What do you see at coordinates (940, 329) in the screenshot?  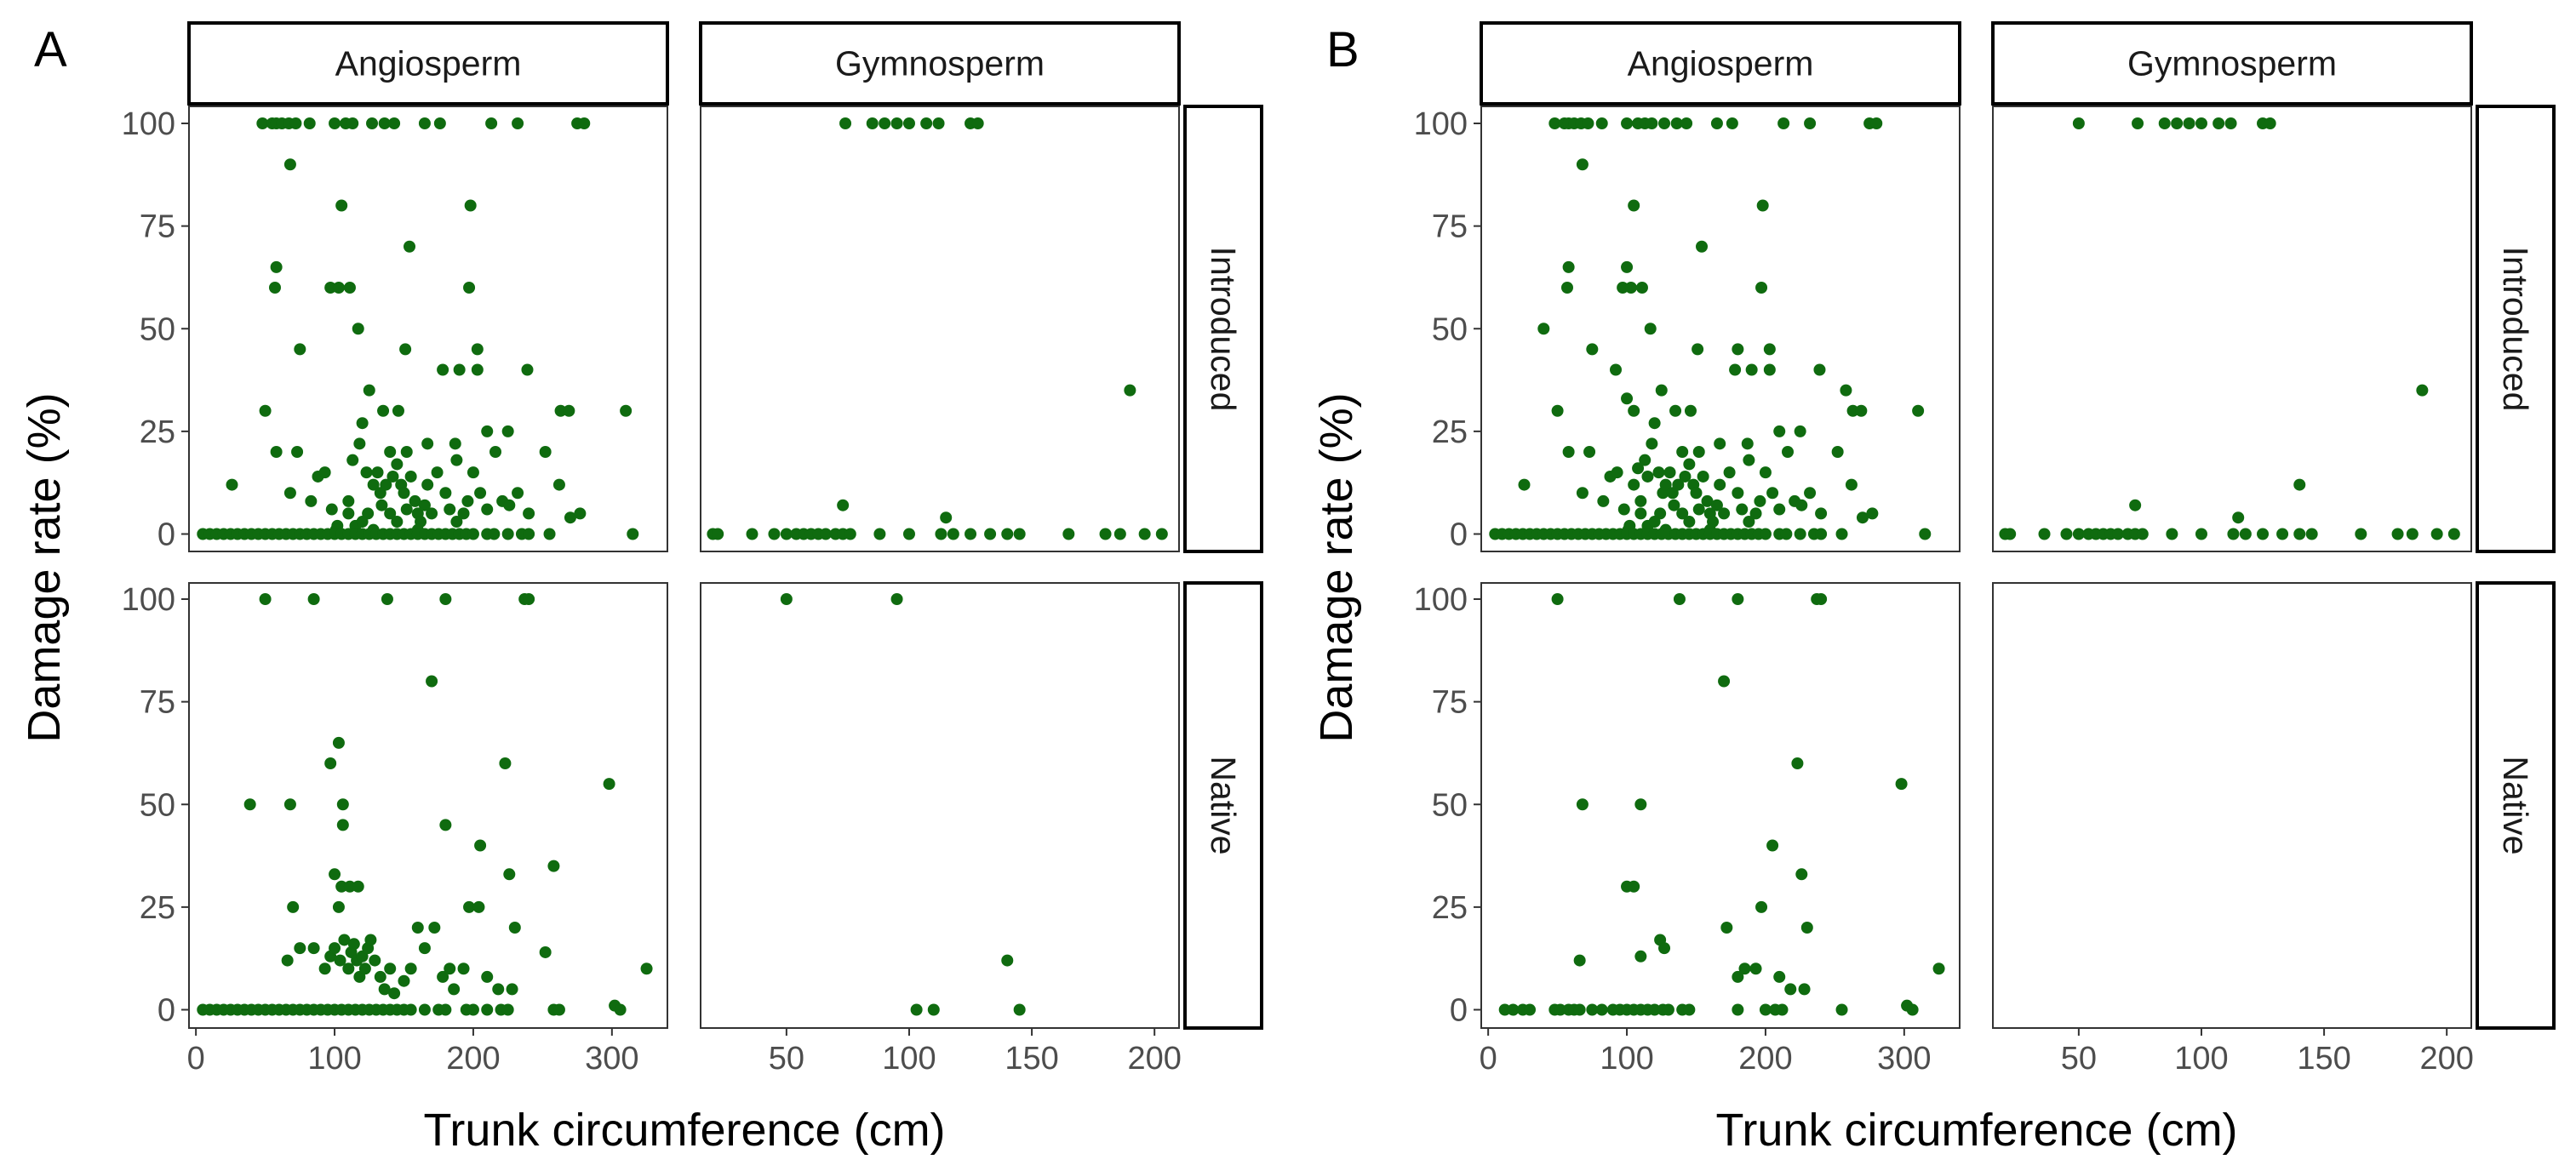 I see `facet-gymnosperm-introduced` at bounding box center [940, 329].